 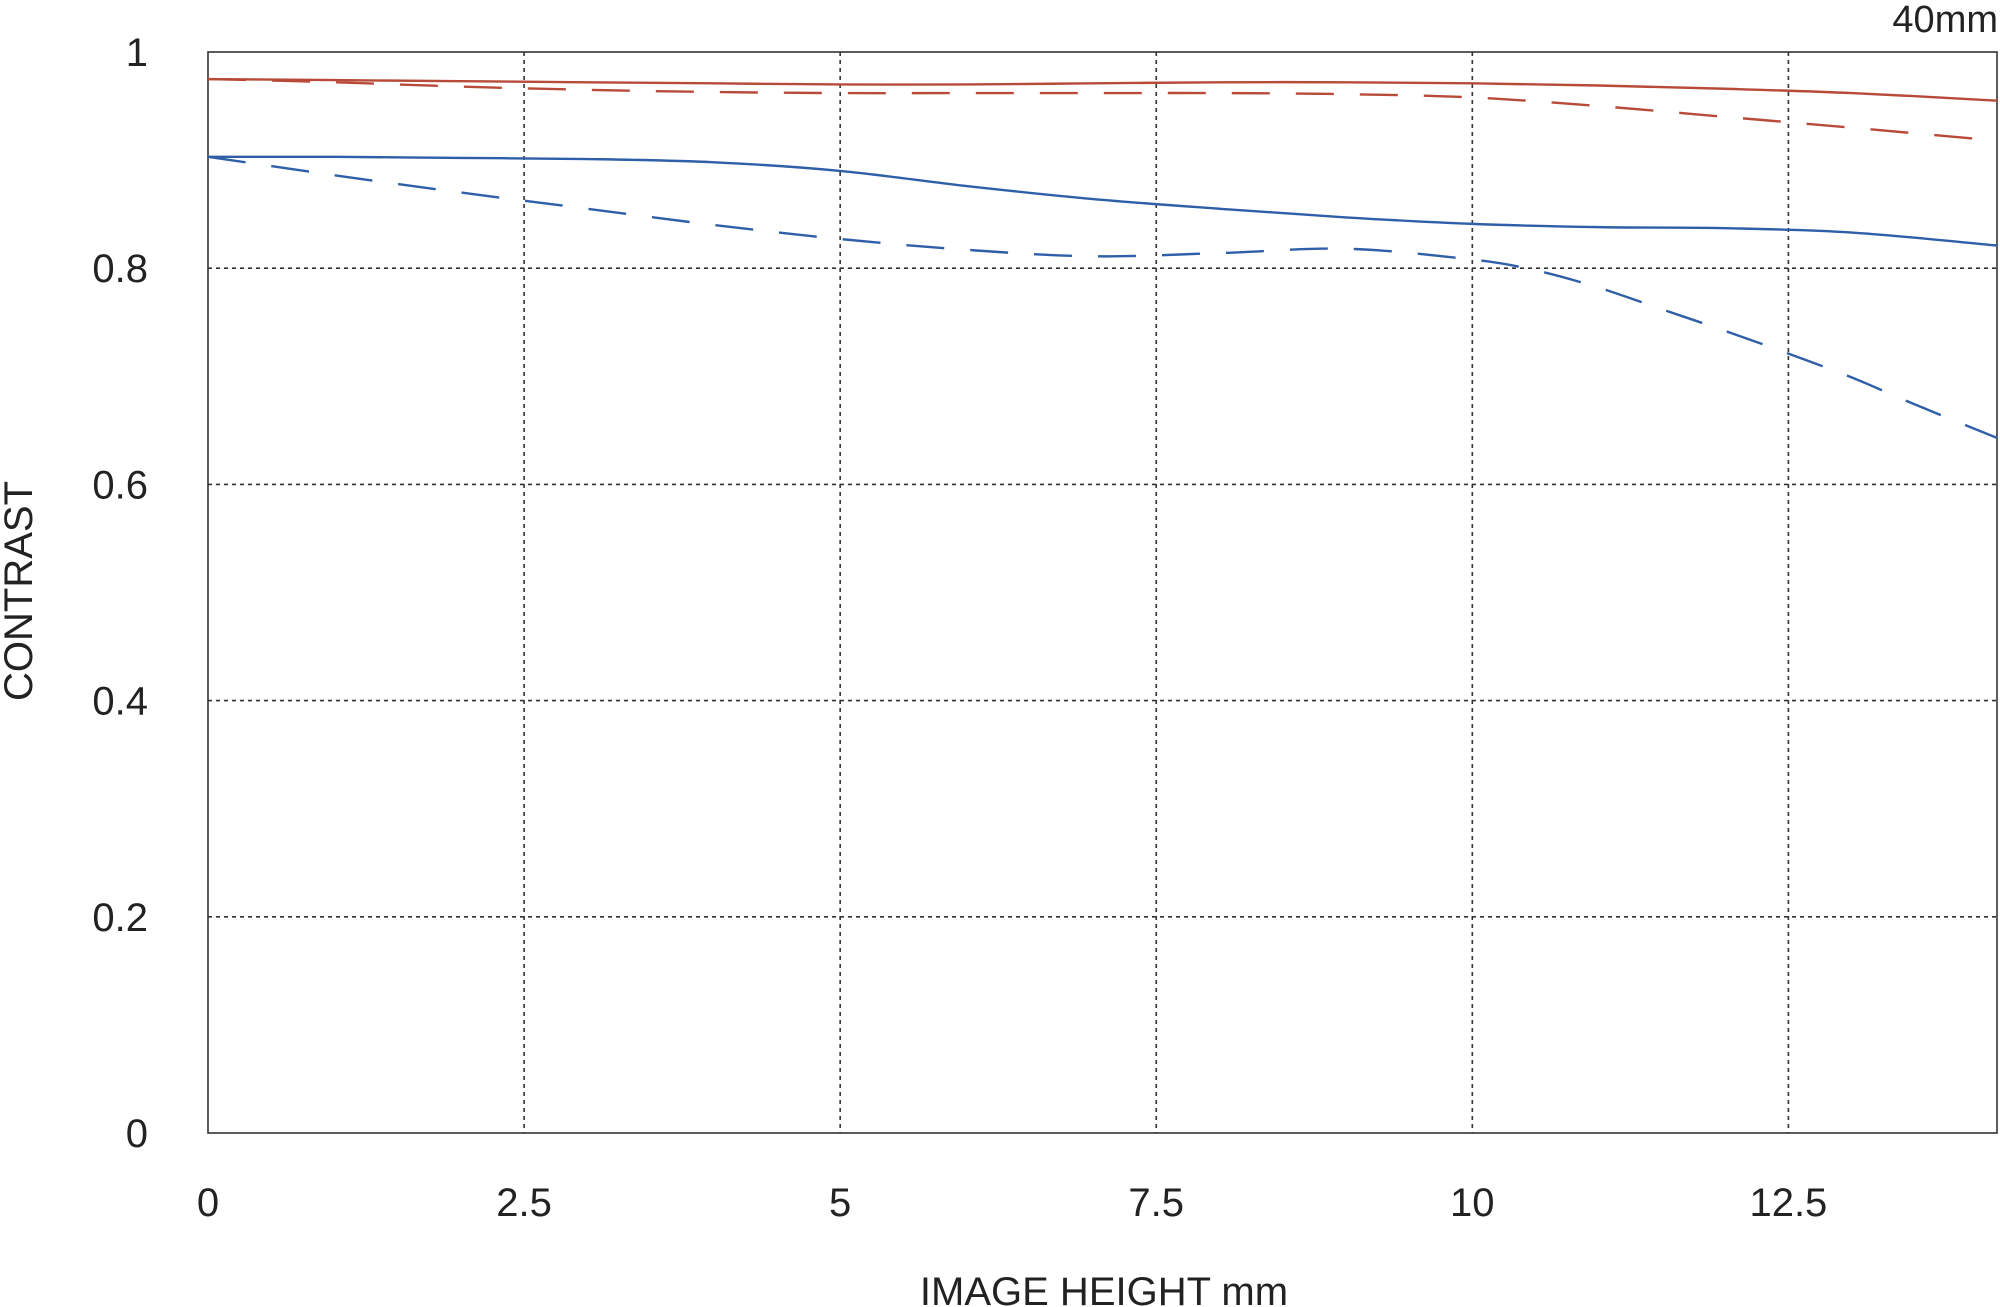 What do you see at coordinates (120, 593) in the screenshot?
I see `y-axis-ticks: 0 0.2 0.4 0.6 0.8 1` at bounding box center [120, 593].